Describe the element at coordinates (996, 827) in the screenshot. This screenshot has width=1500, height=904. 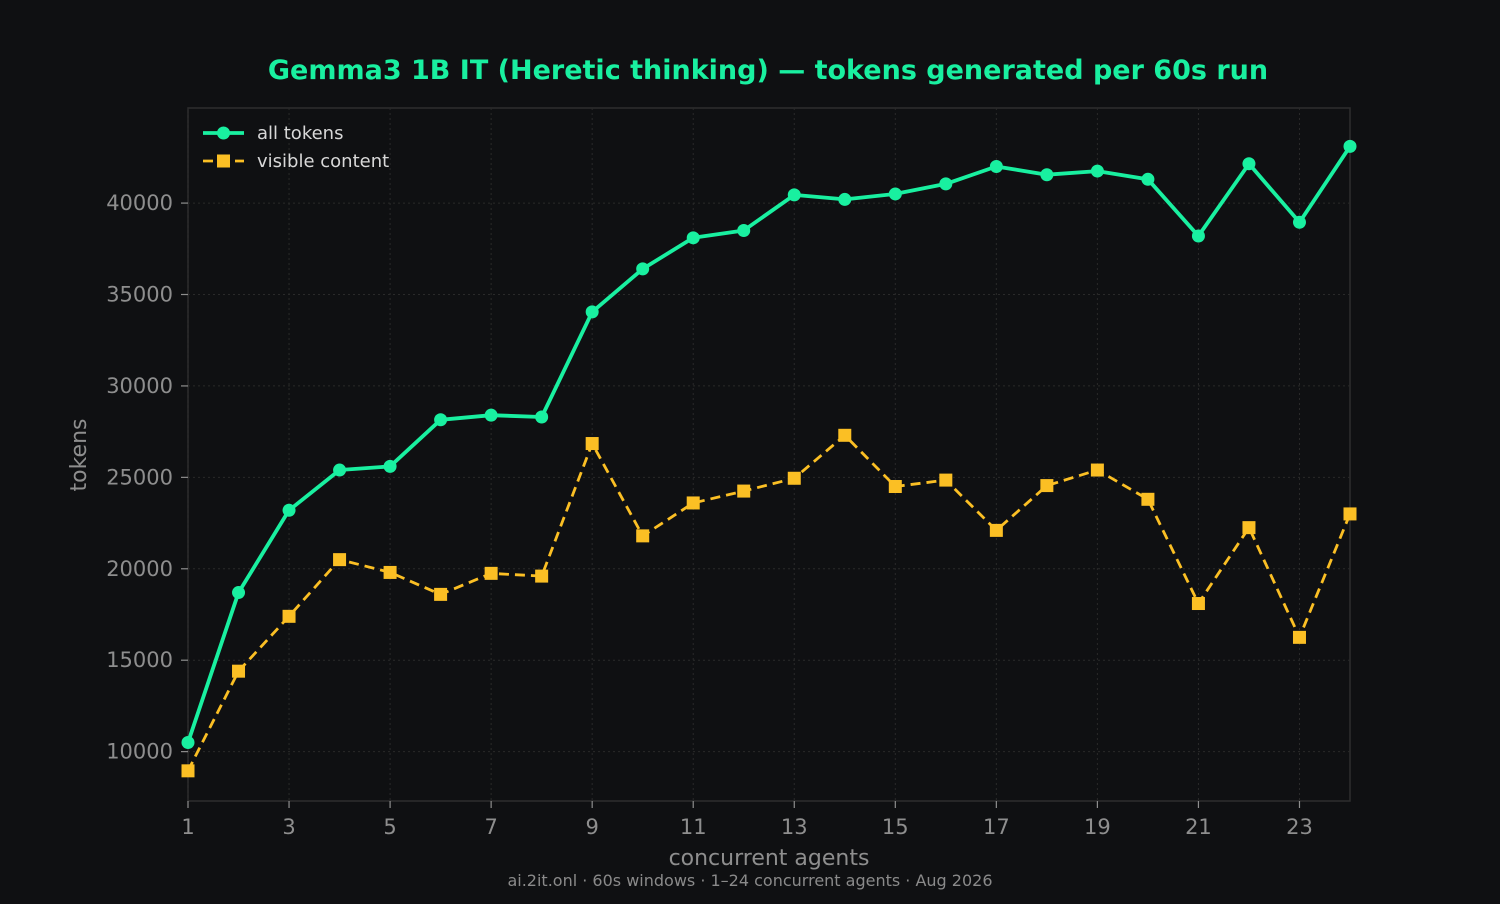
I see `x-tick-label: 17` at that location.